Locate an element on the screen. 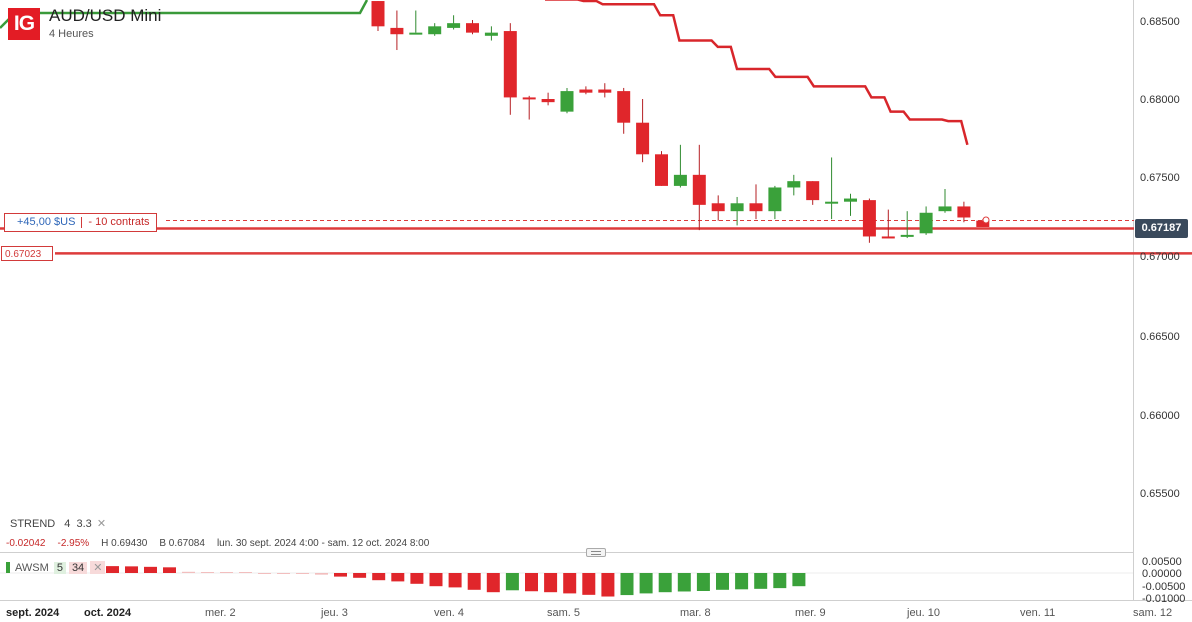  osc-tick: 0.00500 is located at coordinates (1162, 562).